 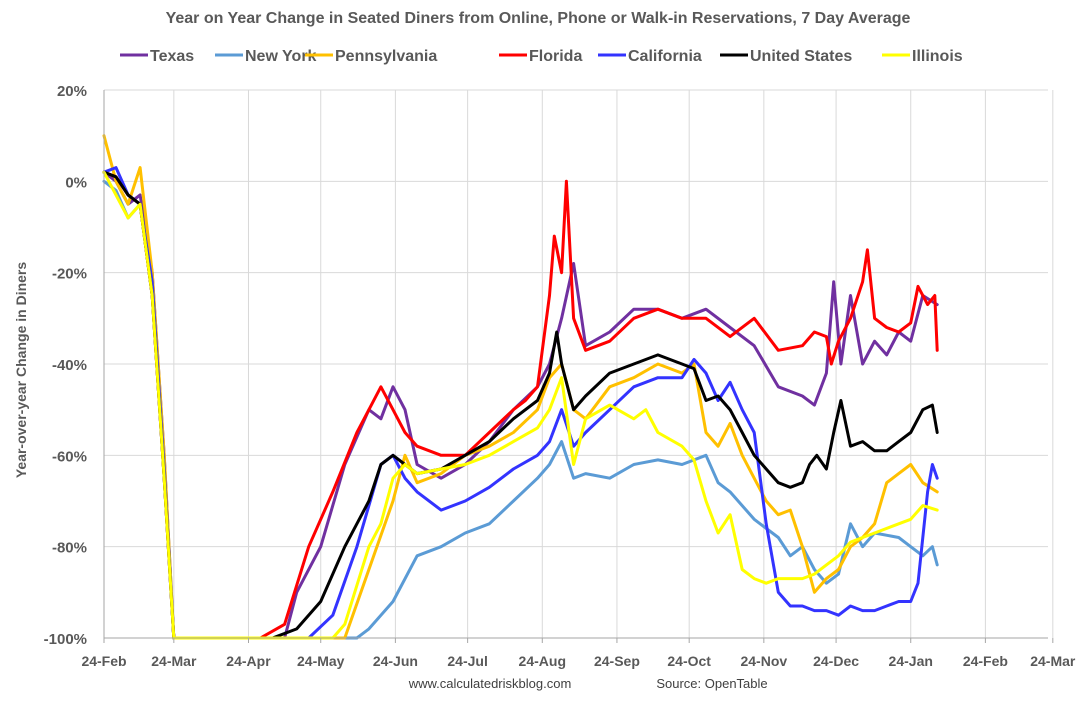 I want to click on x-tick-label: 24-Jun, so click(x=395, y=661).